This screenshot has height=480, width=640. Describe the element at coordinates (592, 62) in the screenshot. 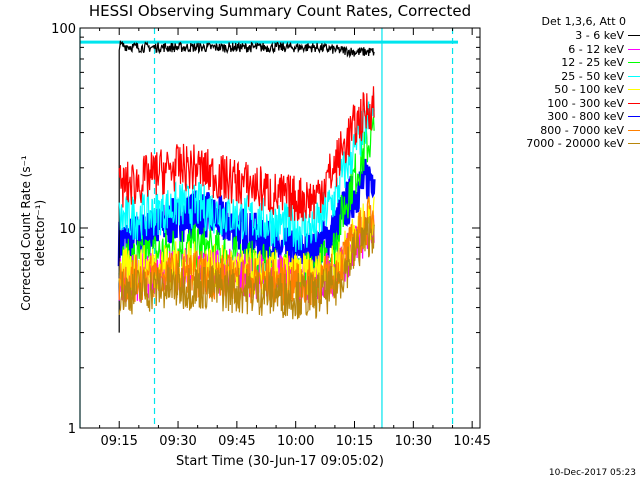

I see `legend-label: 12 - 25 keV` at that location.